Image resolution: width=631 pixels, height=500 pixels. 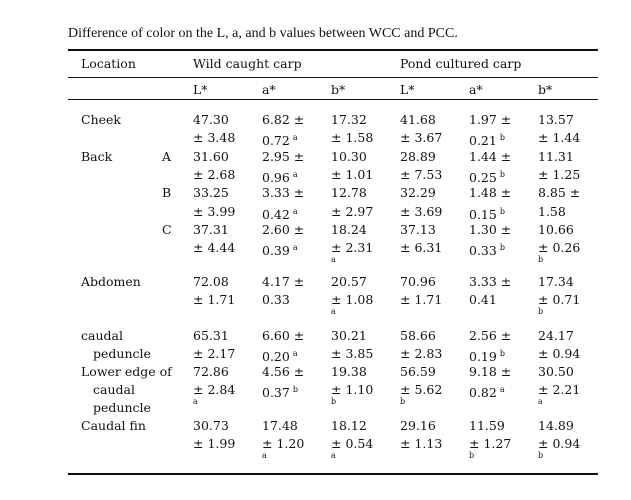 I want to click on table-cell: 18.24, so click(x=349, y=229).